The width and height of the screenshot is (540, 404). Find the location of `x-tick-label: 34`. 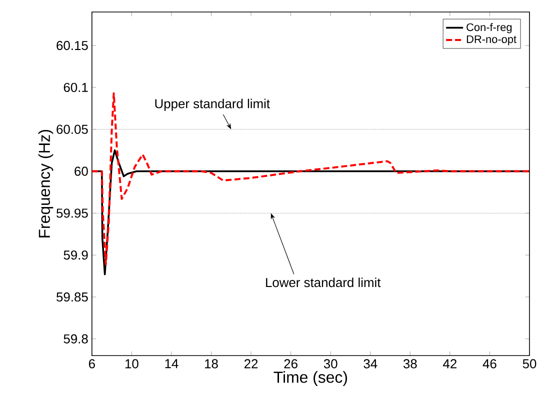

x-tick-label: 34 is located at coordinates (371, 364).